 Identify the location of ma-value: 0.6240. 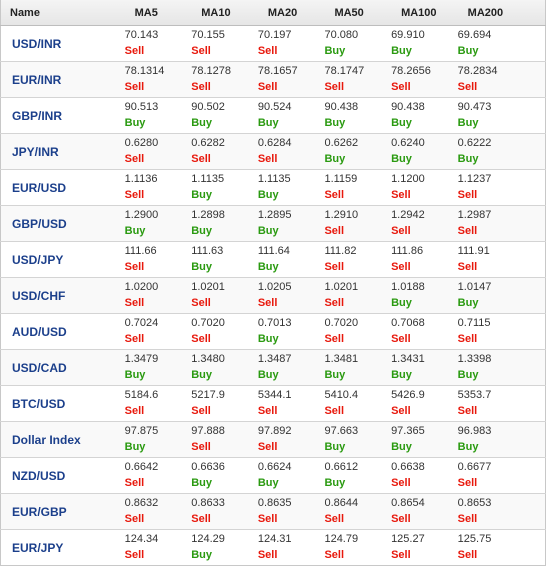
(408, 143).